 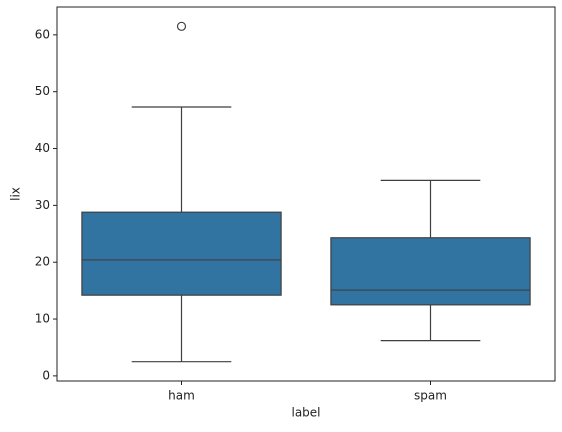 What do you see at coordinates (42, 148) in the screenshot?
I see `y-tick-label: 40` at bounding box center [42, 148].